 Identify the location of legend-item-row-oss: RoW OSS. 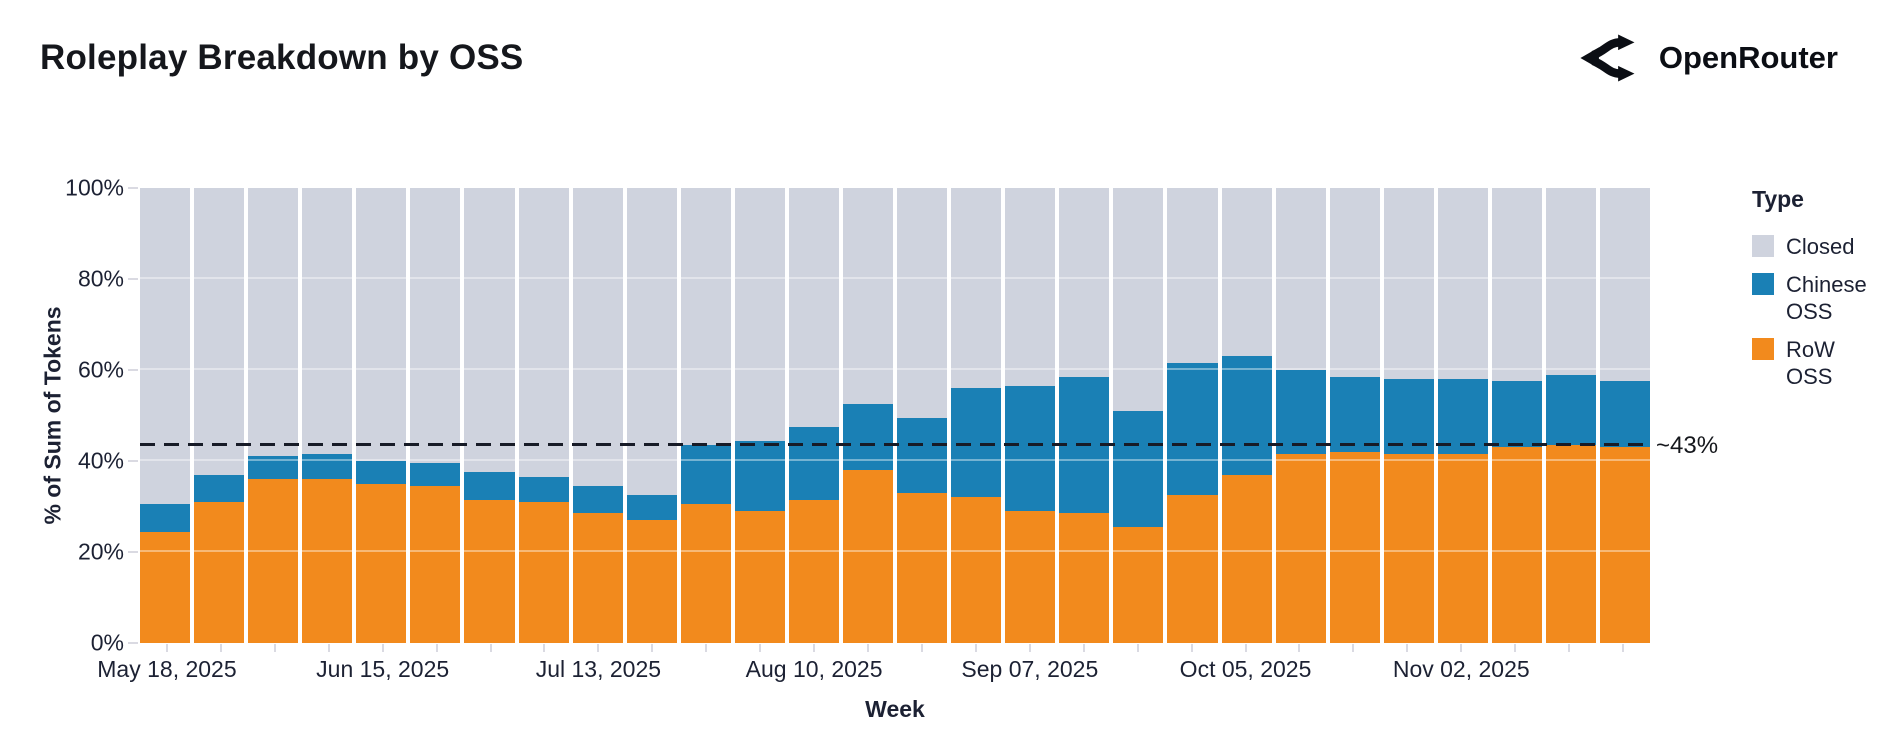
(1812, 363).